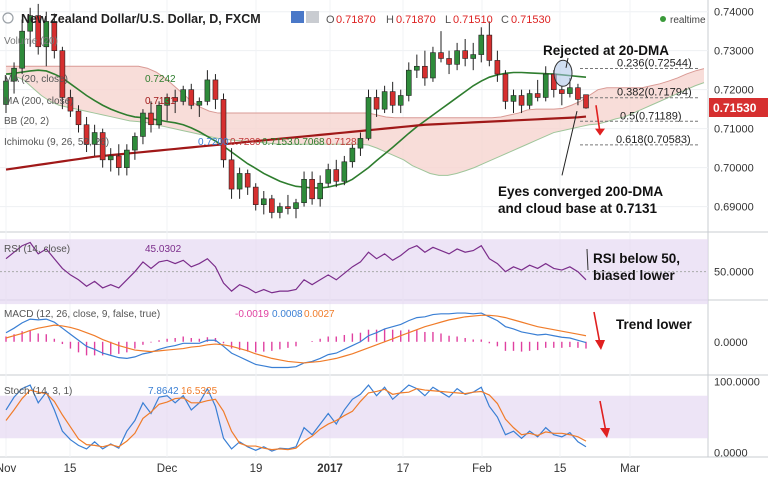 The image size is (768, 481). I want to click on time-tick-label: 15, so click(70, 469).